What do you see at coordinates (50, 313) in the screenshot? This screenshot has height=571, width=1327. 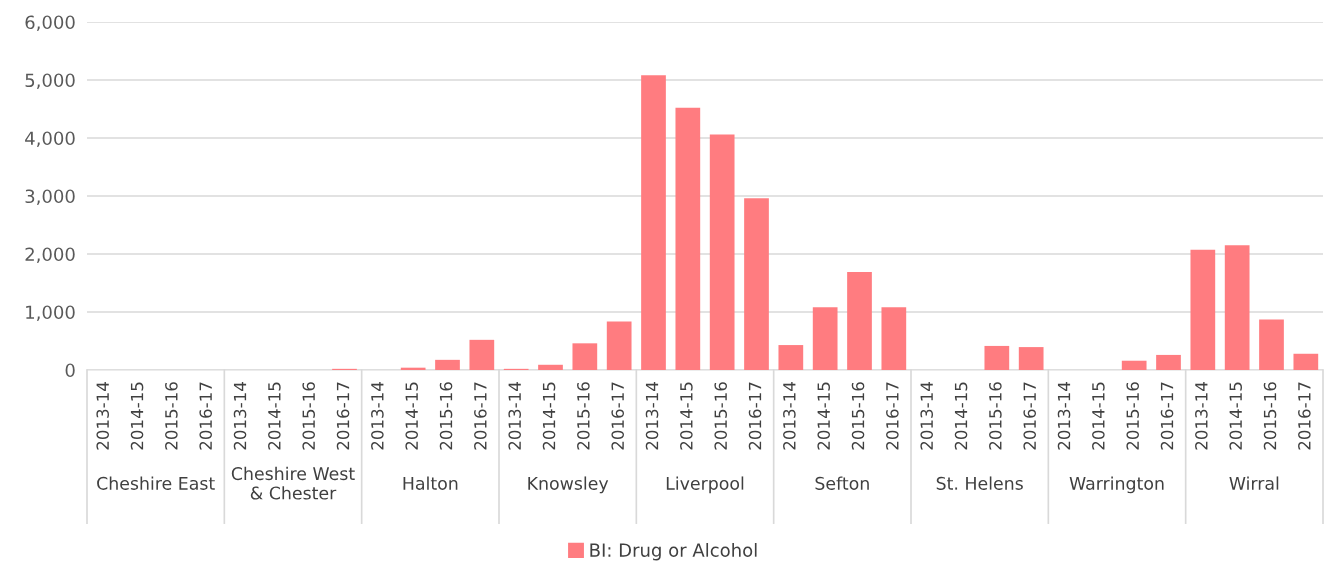 I see `y-tick-label: 1,000` at bounding box center [50, 313].